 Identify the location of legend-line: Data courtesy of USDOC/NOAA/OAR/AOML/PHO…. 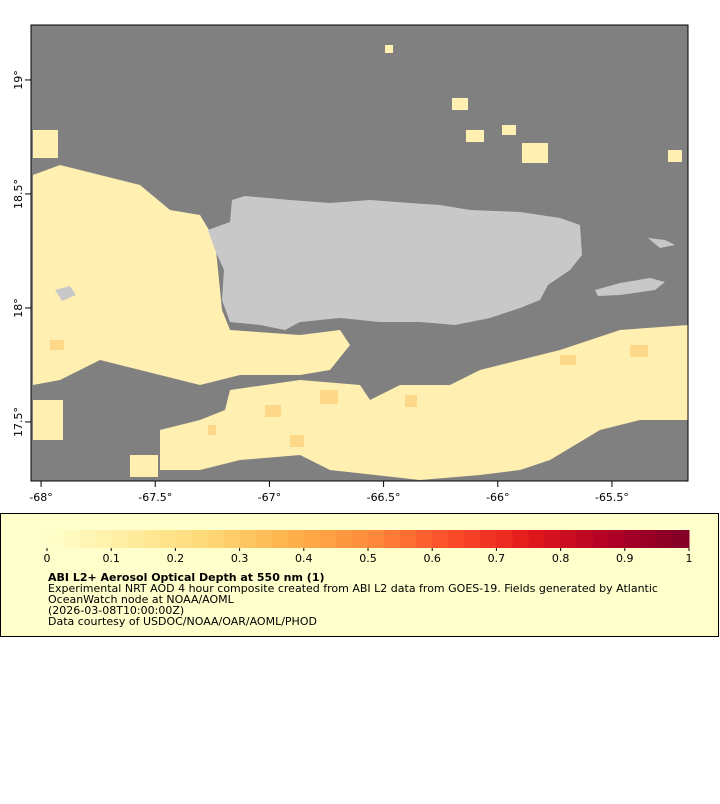
(182, 621).